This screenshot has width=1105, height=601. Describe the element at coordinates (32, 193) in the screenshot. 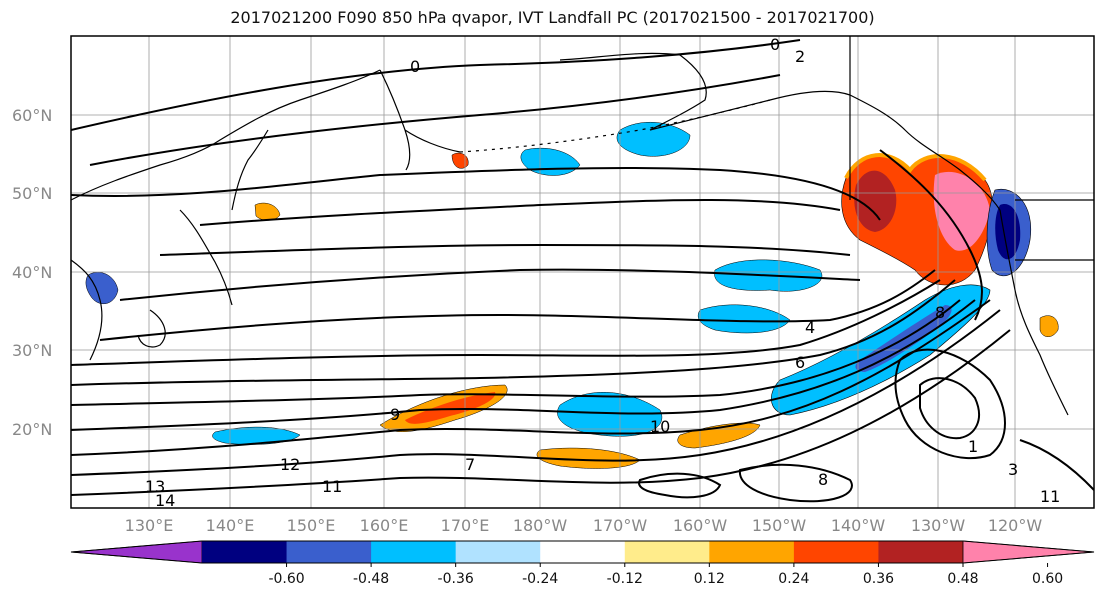

I see `lat-label: 50°N` at that location.